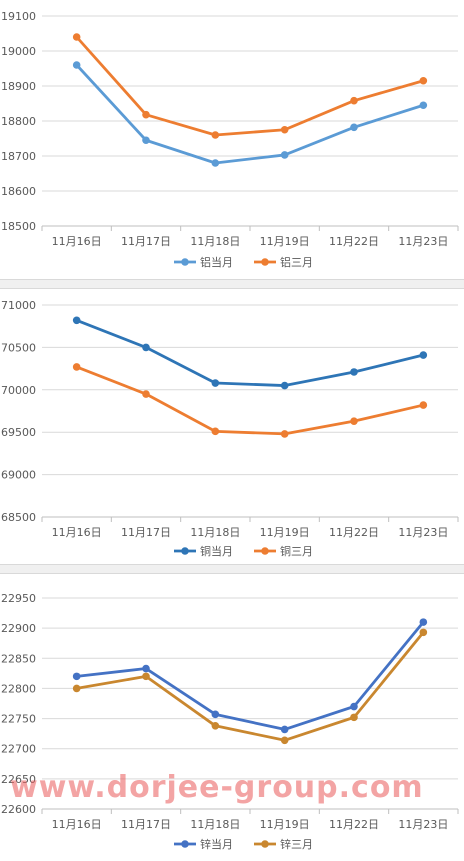  What do you see at coordinates (18, 658) in the screenshot?
I see `y-tick-label: 22850` at bounding box center [18, 658].